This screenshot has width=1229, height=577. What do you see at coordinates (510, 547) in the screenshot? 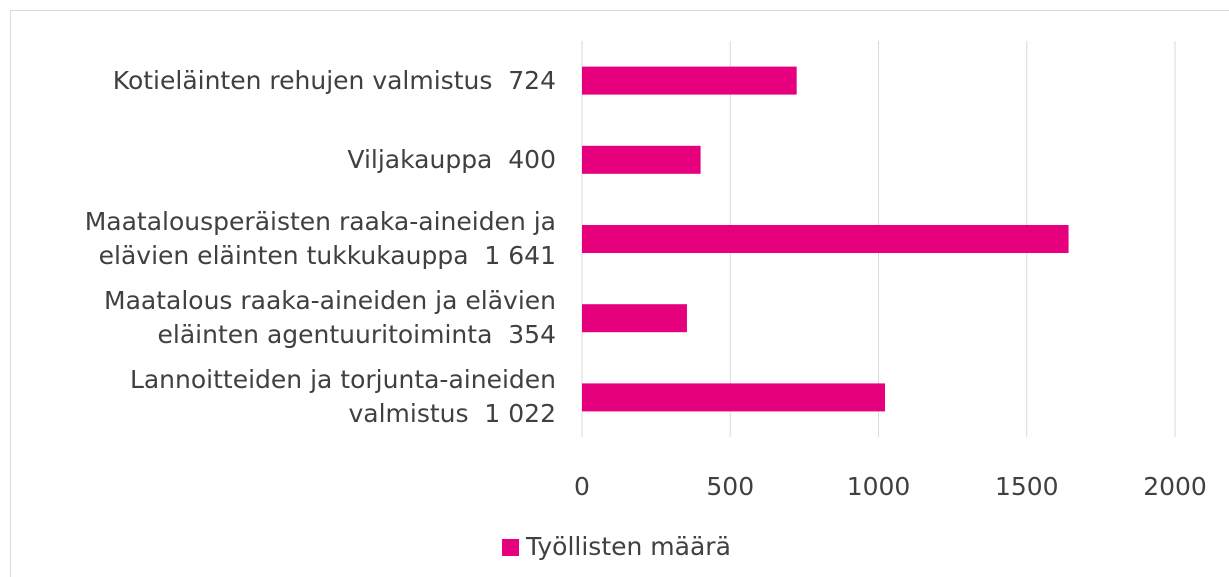
I see `legend-swatch` at bounding box center [510, 547].